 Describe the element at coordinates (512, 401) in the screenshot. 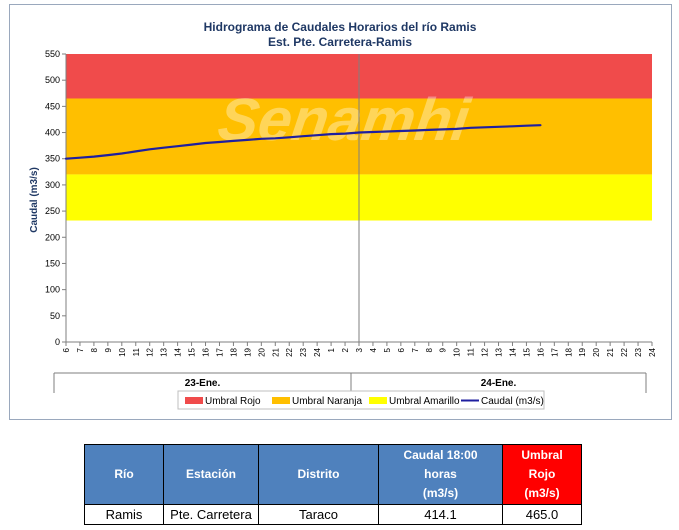

I see `legend-label-caudal-m-s: Caudal (m3/s)` at that location.